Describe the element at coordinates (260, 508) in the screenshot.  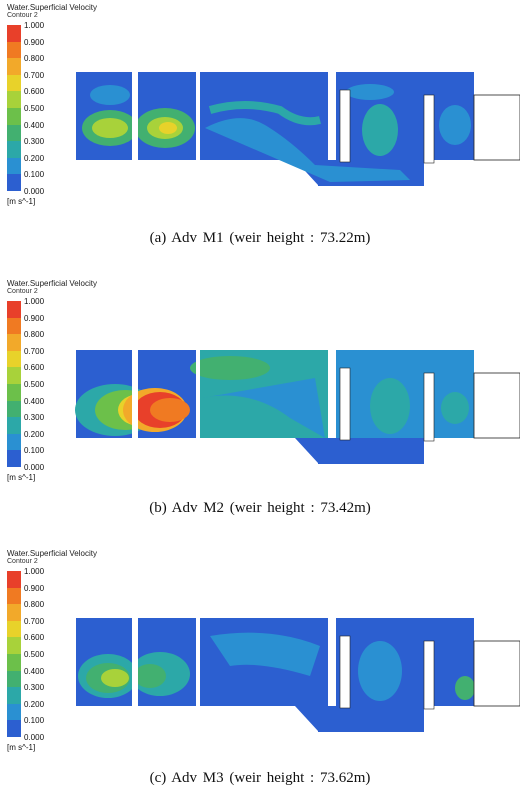
I see `panel-caption: (b) Adv M2 (weir height : 73.42m)` at that location.